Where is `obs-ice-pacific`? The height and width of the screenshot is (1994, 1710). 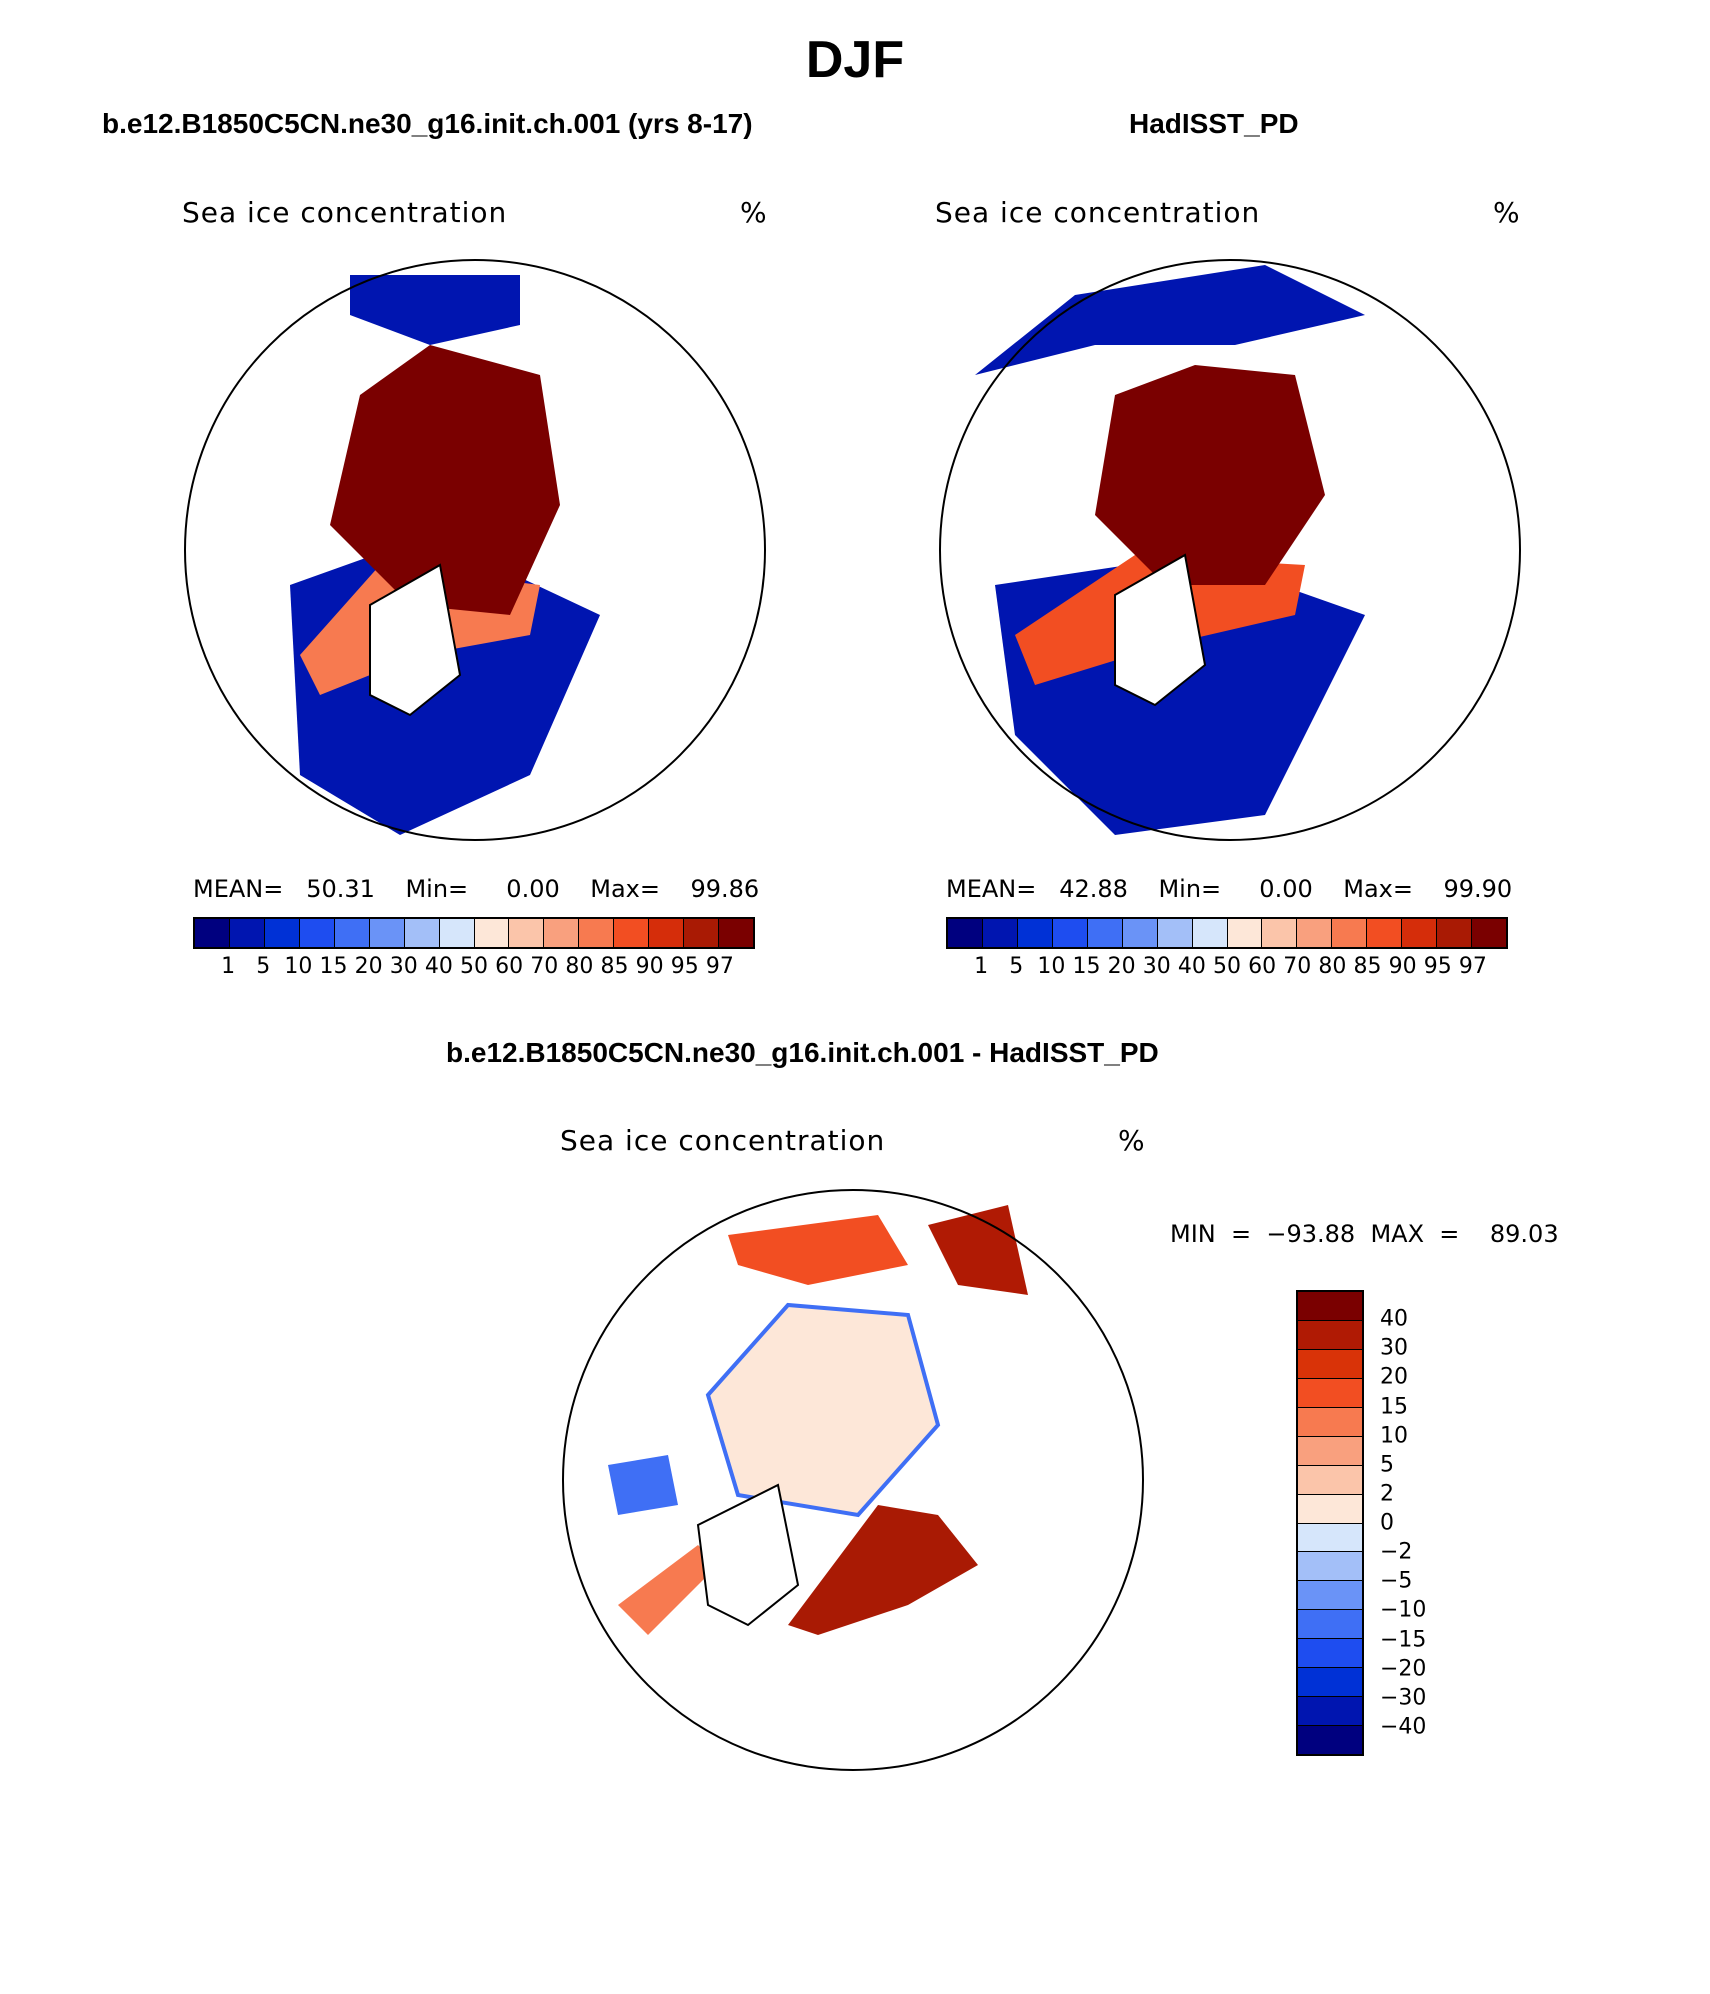
obs-ice-pacific is located at coordinates (1170, 320).